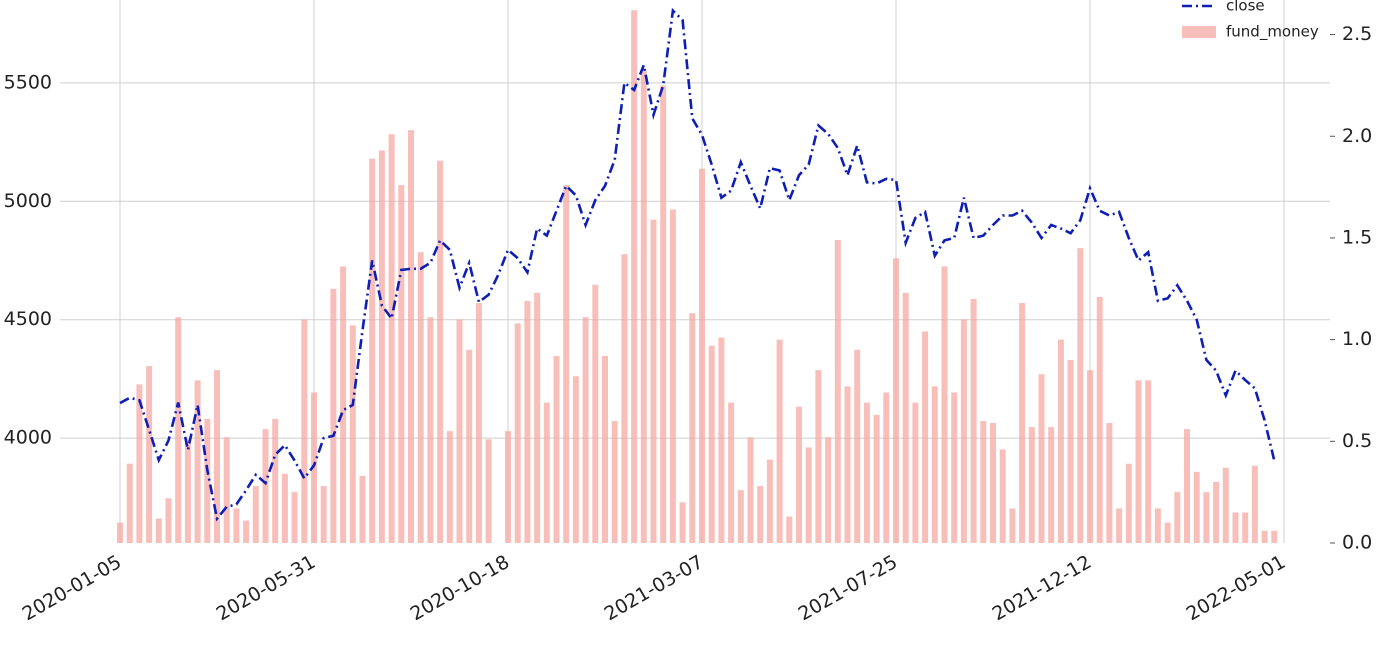 The width and height of the screenshot is (1384, 650). I want to click on y2-tick-label: 0.0, so click(1357, 543).